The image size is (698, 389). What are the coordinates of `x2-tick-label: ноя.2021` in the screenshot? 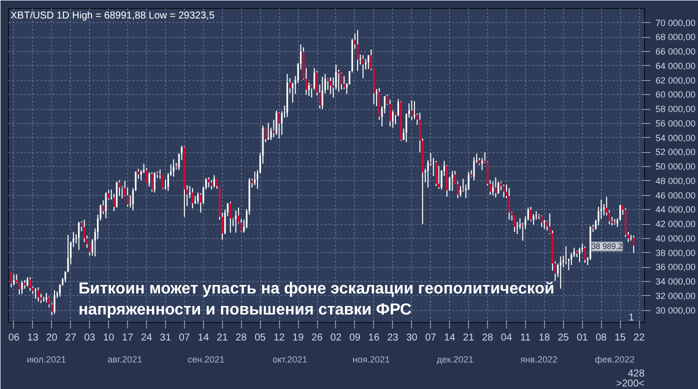 It's located at (371, 359).